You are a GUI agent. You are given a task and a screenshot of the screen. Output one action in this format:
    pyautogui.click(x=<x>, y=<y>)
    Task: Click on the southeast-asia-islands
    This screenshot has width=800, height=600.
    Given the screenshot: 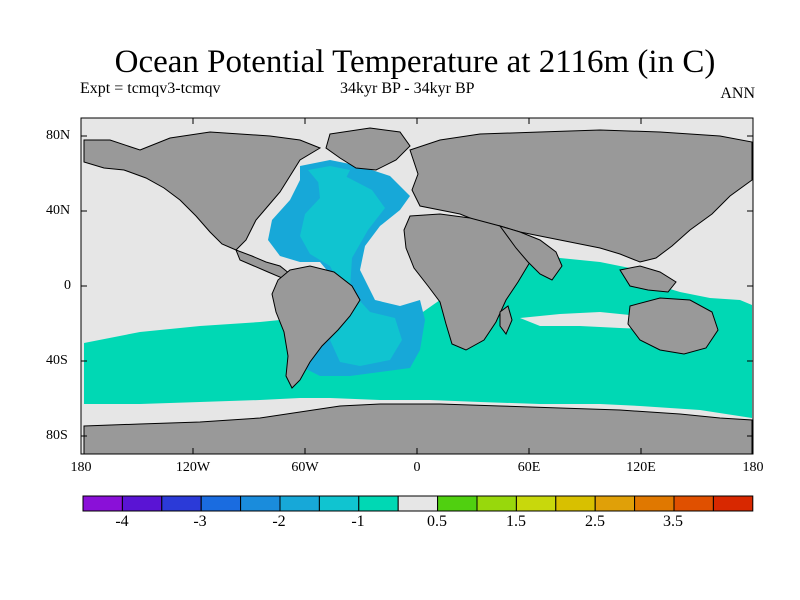 What is the action you would take?
    pyautogui.click(x=648, y=279)
    